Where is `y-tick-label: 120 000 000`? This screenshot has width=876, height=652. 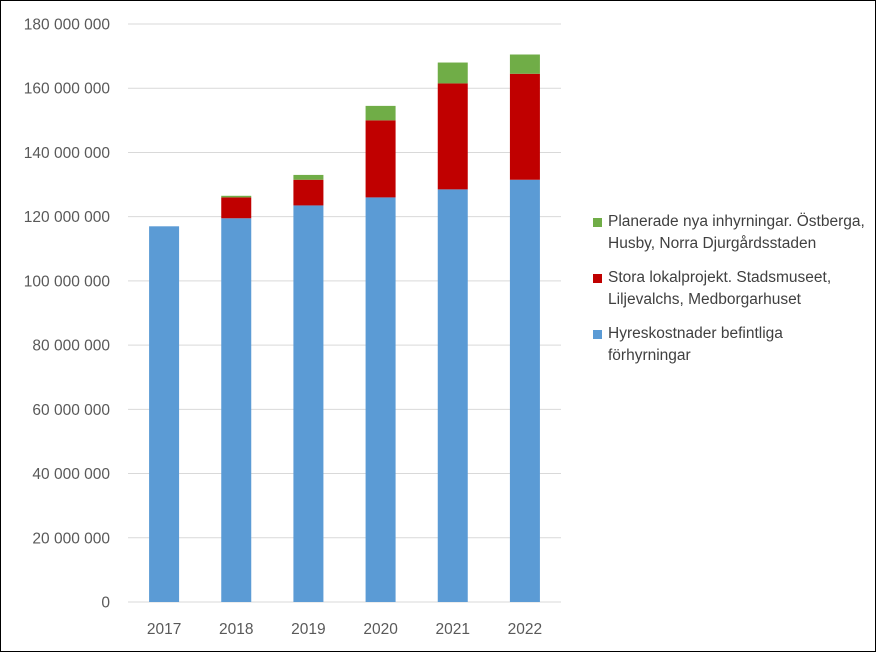
y-tick-label: 120 000 000 is located at coordinates (67, 217).